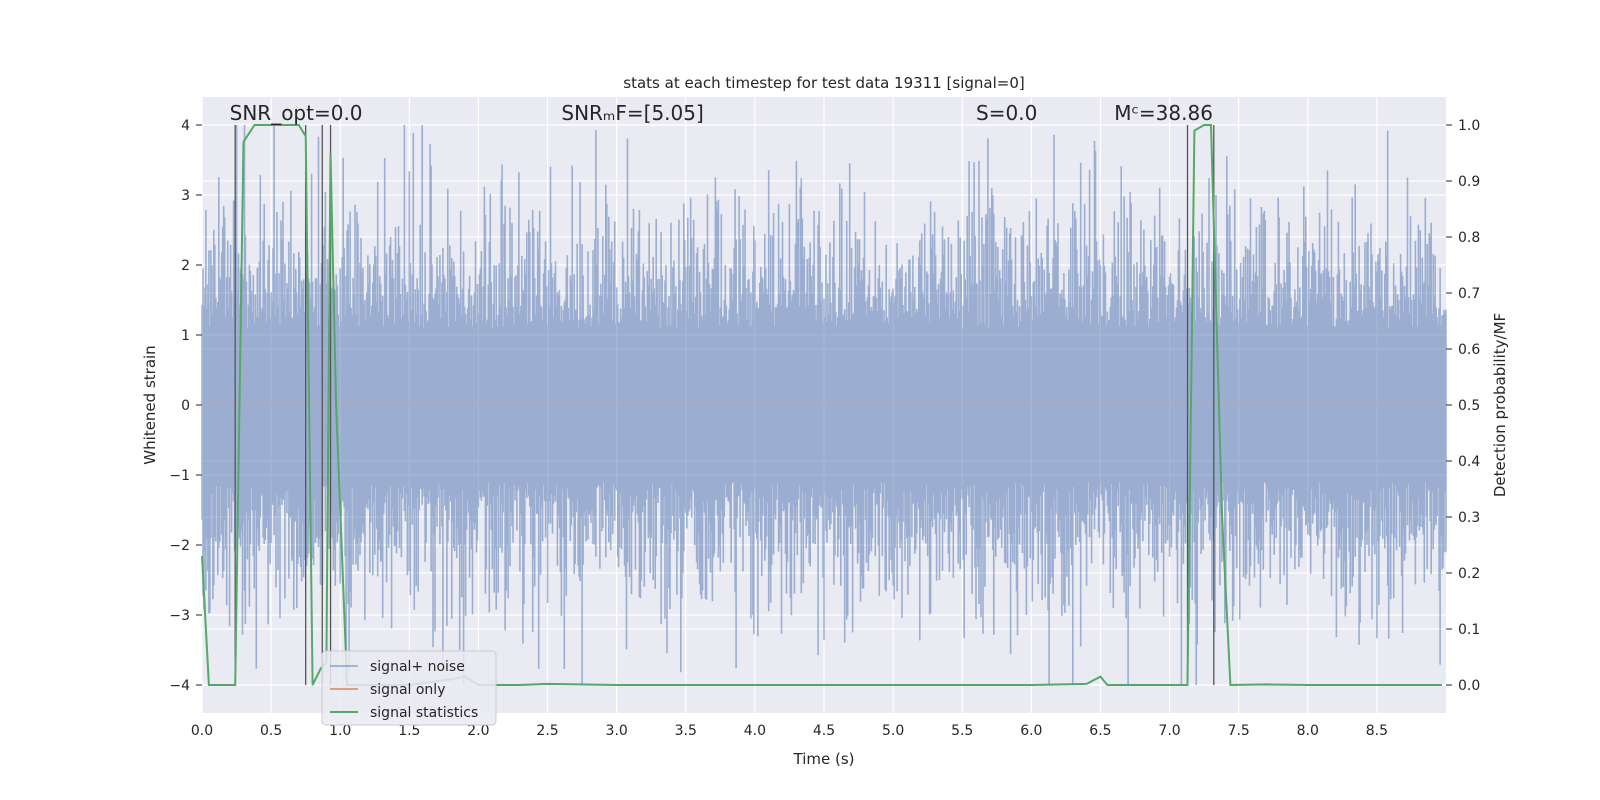 The height and width of the screenshot is (800, 1600). What do you see at coordinates (824, 759) in the screenshot?
I see `x-axis-label: Time (s)` at bounding box center [824, 759].